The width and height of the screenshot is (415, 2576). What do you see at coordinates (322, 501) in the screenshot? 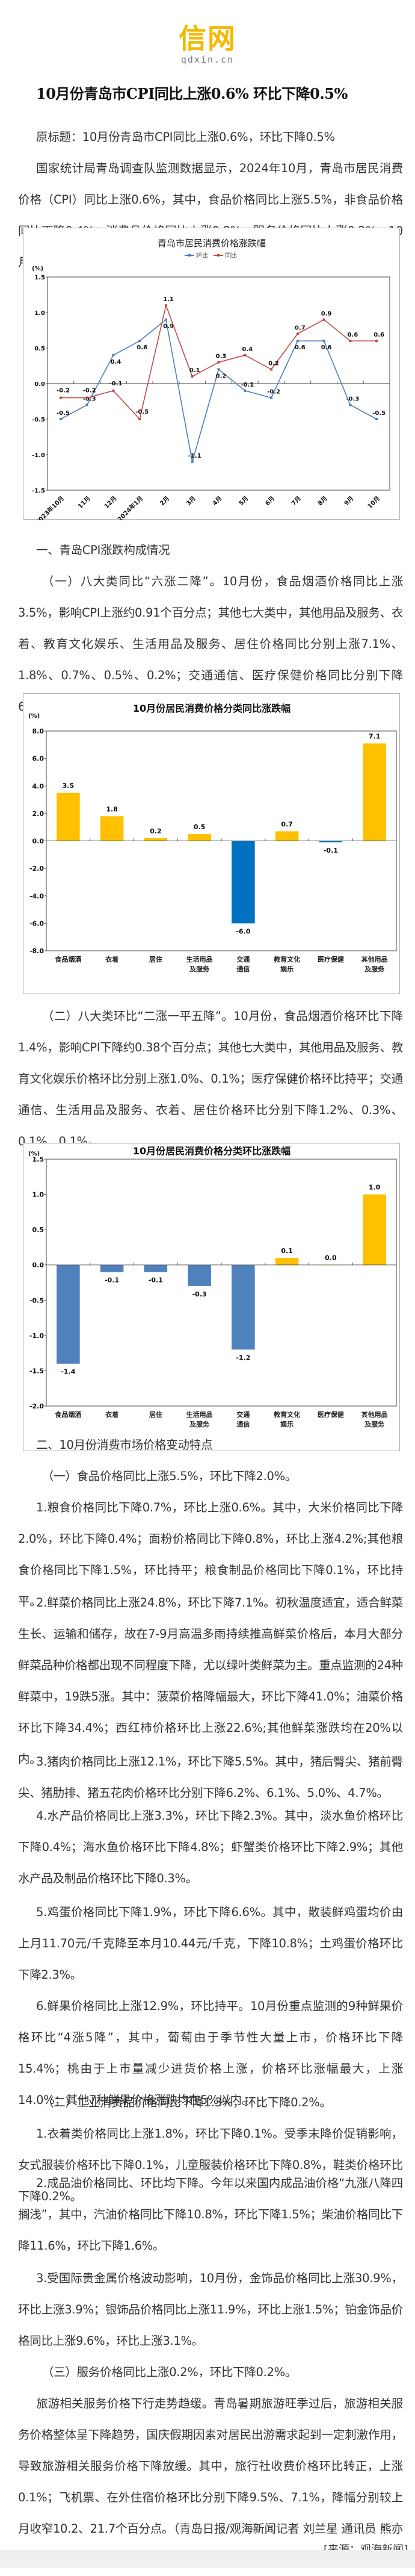
I see `svg-text: 8月` at bounding box center [322, 501].